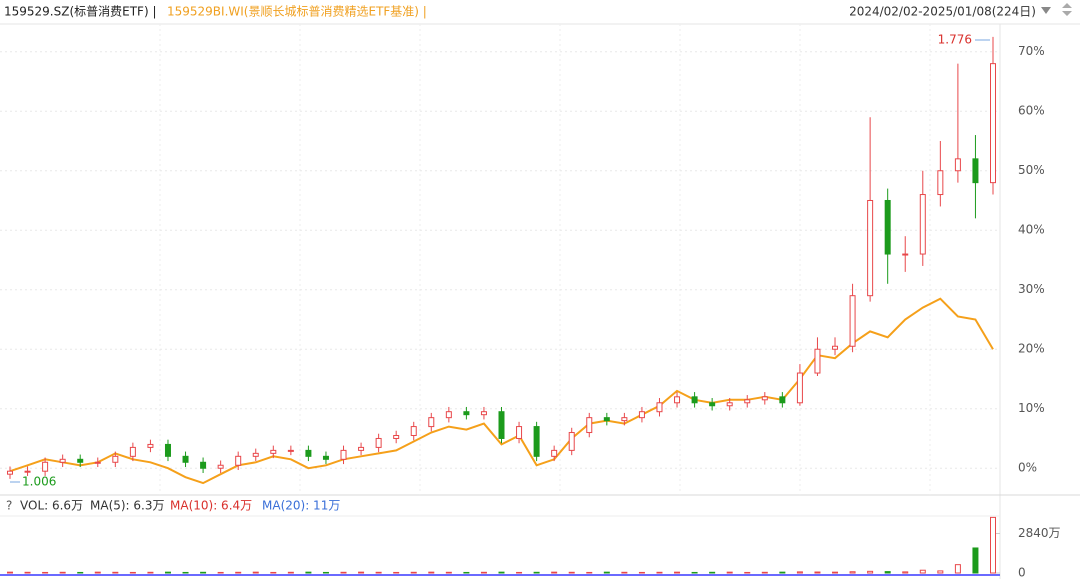  What do you see at coordinates (1067, 9) in the screenshot?
I see `scroll-arrows` at bounding box center [1067, 9].